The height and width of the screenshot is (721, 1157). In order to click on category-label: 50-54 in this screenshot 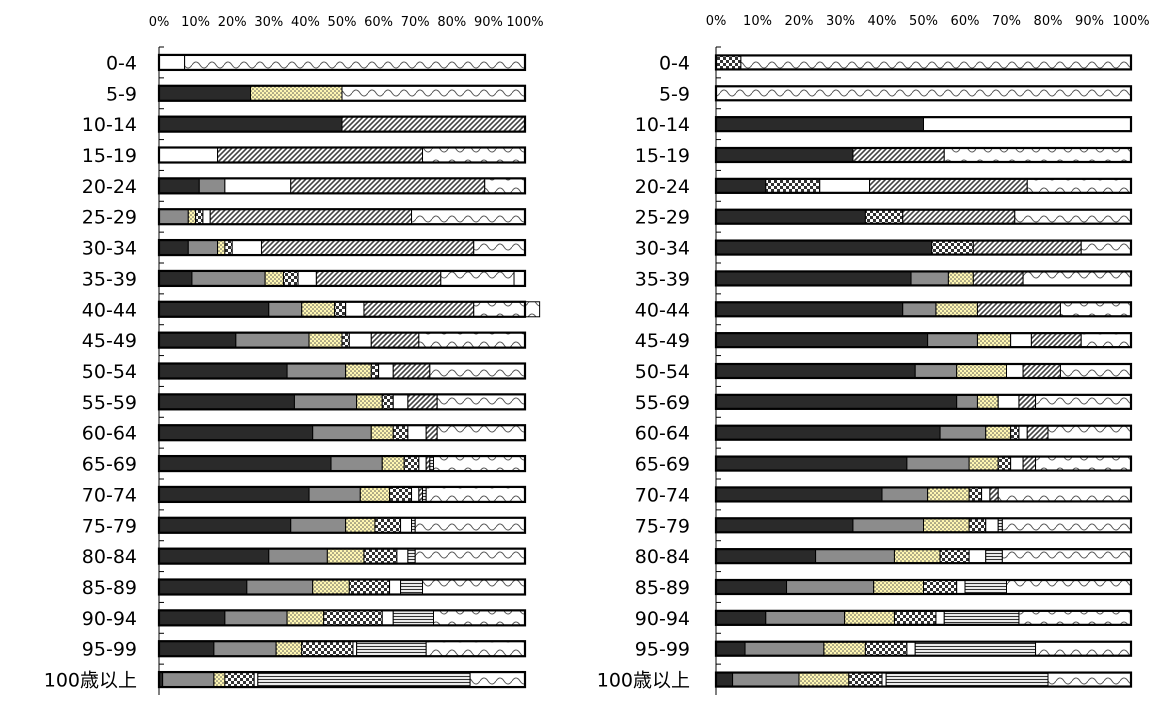, I will do `click(662, 372)`.